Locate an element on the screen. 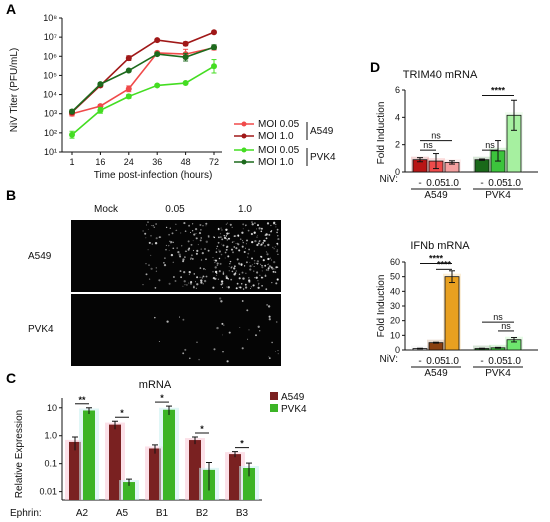  a-ytick-label: 10⁶ is located at coordinates (50, 56).